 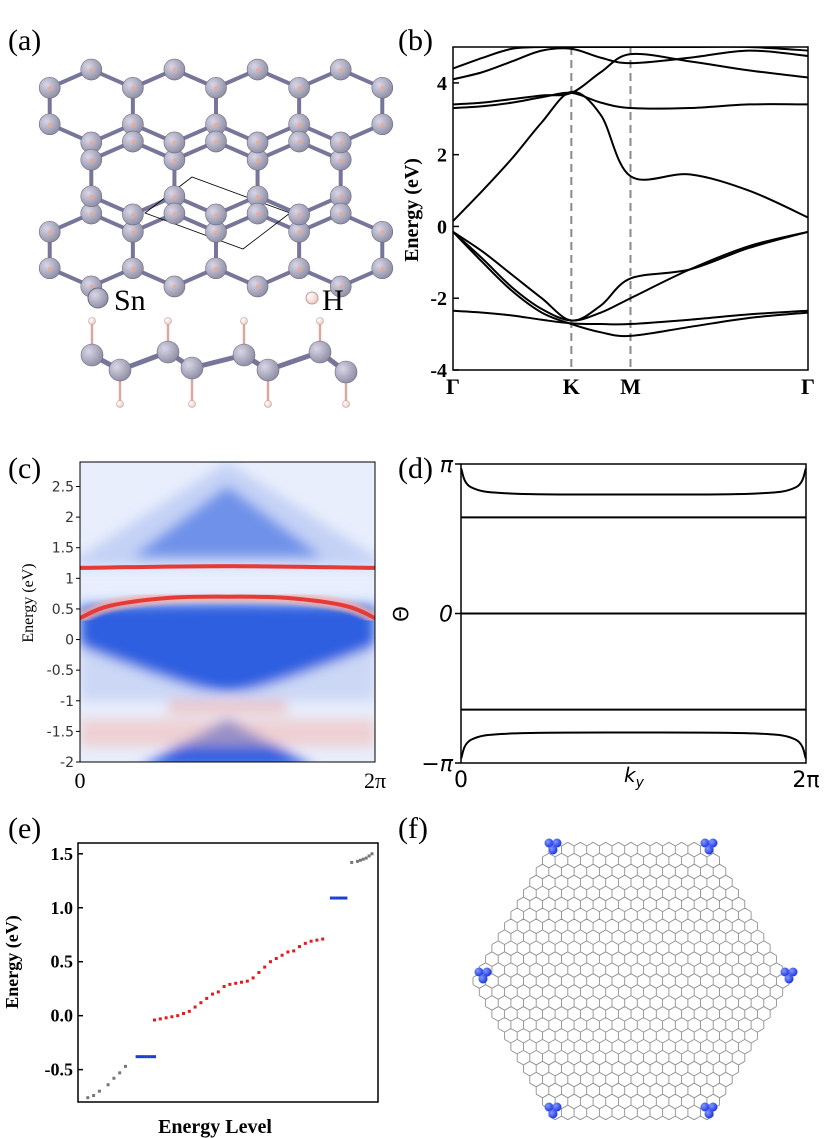 I want to click on y-tick-label: 1.5, so click(x=62, y=854).